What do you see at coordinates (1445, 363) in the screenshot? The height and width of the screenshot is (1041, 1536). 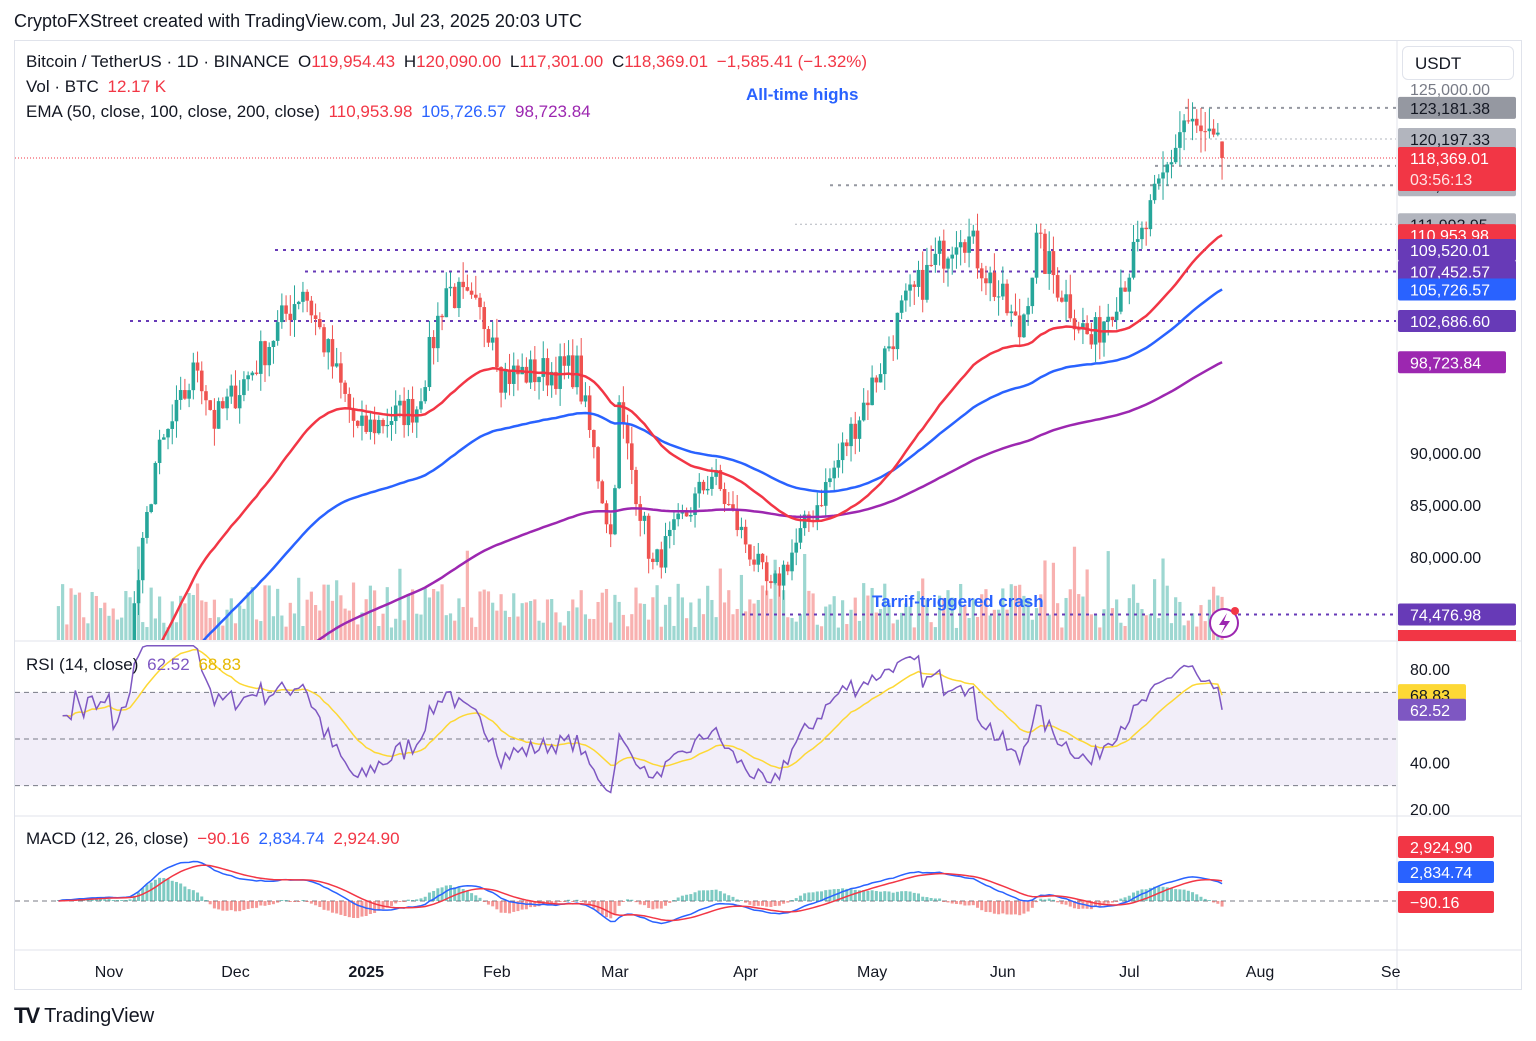 I see `price-tag: 98,723.84` at bounding box center [1445, 363].